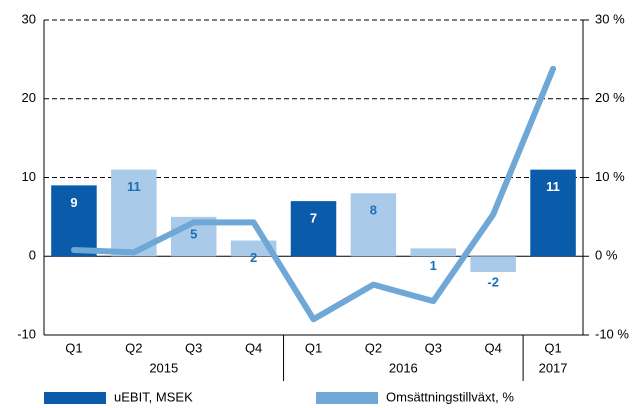 This screenshot has width=643, height=408. Describe the element at coordinates (253, 257) in the screenshot. I see `bar-value-label: 2` at that location.